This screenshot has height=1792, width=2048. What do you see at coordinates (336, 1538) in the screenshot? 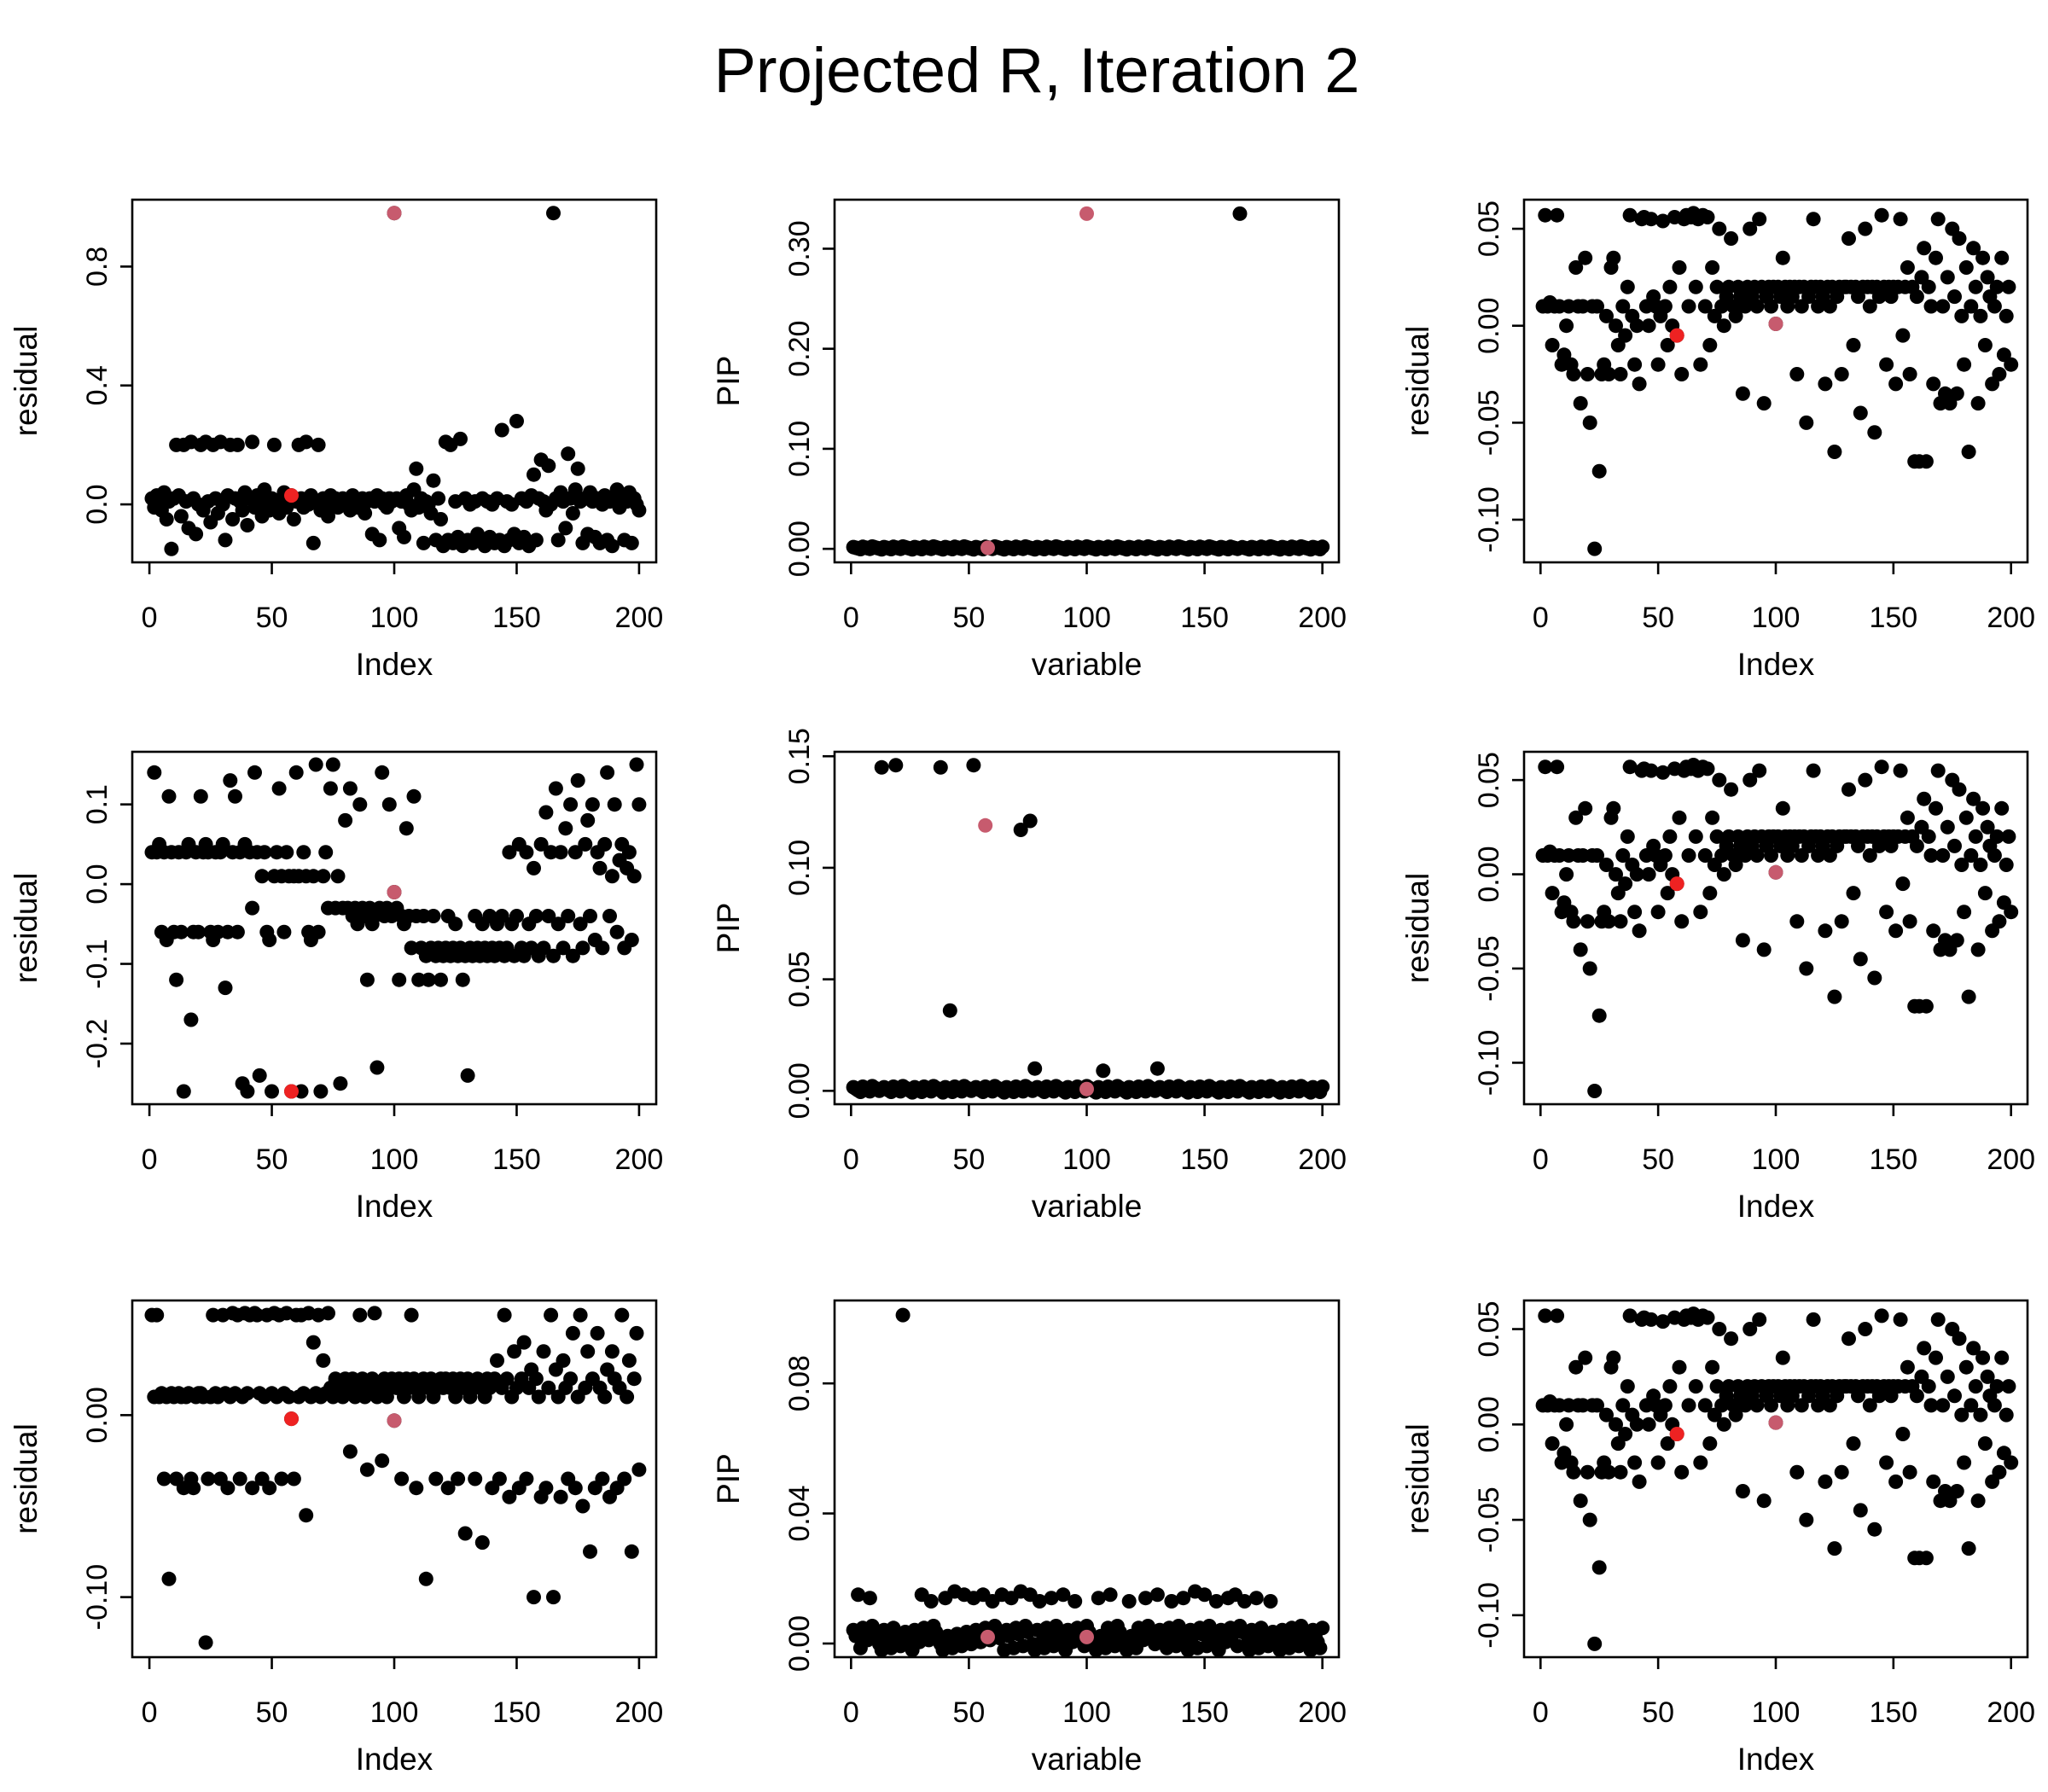
I see `scatter-plot-r3c1: 0 50 100 150 200 Index -0.10 0.00 residual` at bounding box center [336, 1538].